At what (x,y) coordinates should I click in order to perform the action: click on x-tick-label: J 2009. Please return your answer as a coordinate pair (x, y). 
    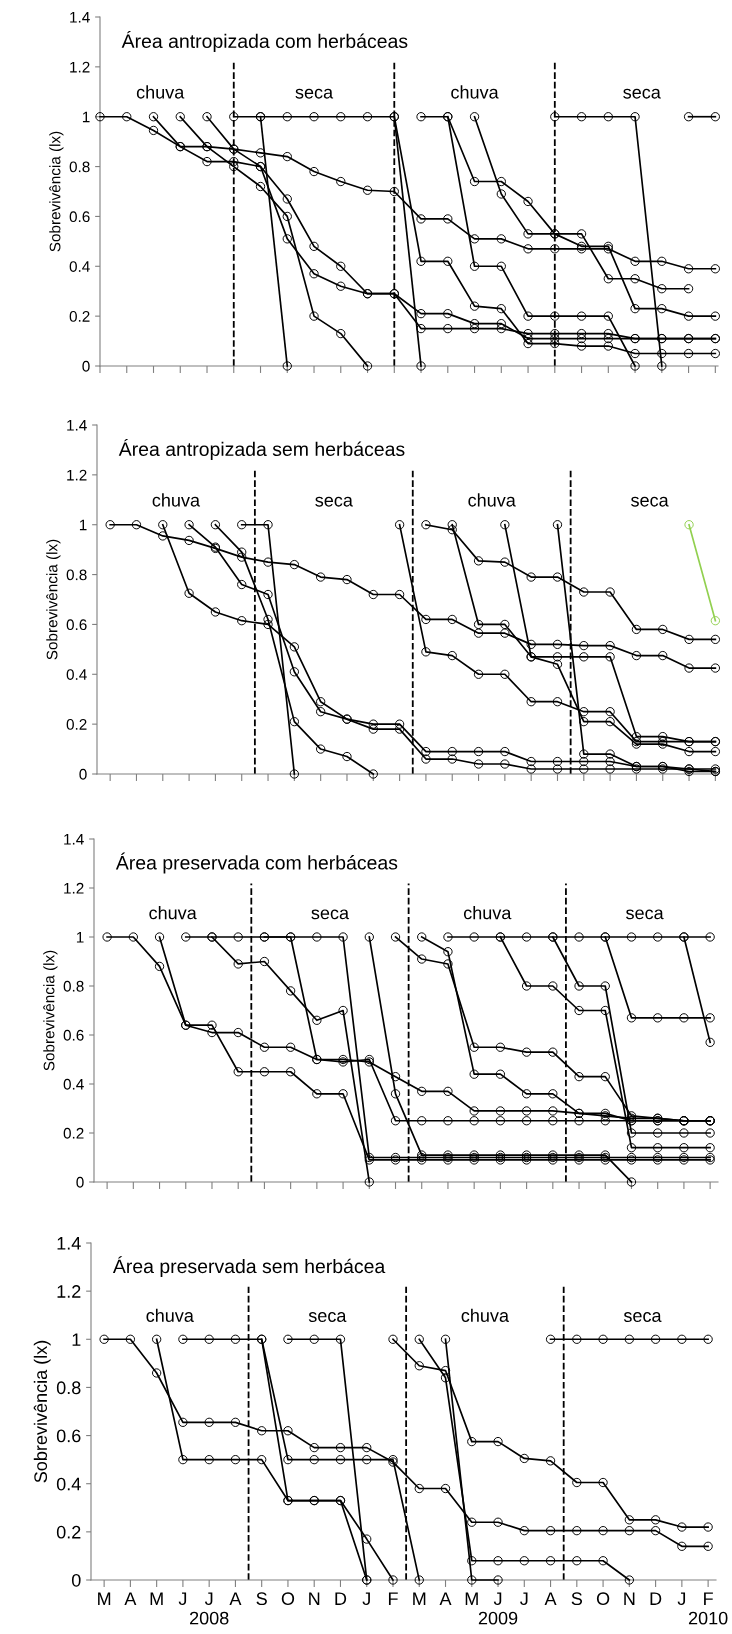
    Looking at the image, I should click on (498, 1608).